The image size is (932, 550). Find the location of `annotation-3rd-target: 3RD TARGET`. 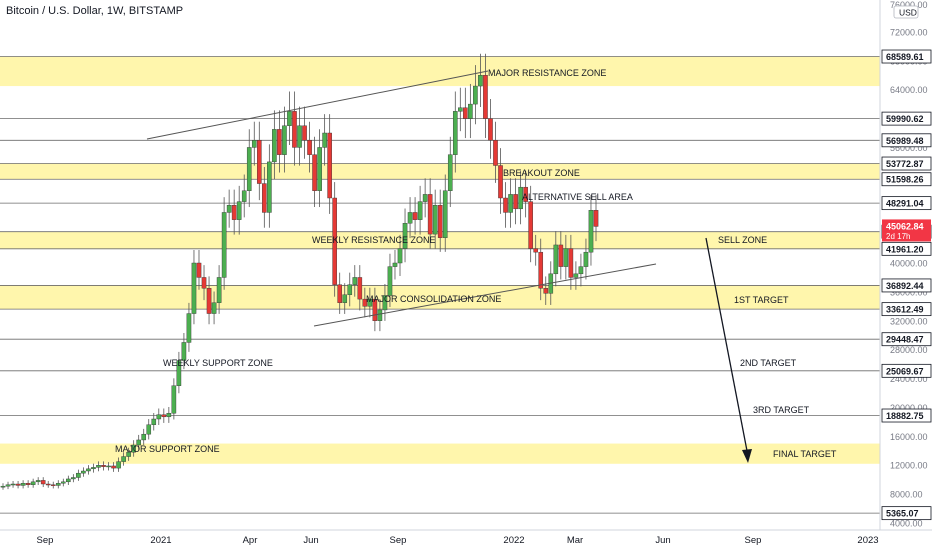

annotation-3rd-target: 3RD TARGET is located at coordinates (781, 410).